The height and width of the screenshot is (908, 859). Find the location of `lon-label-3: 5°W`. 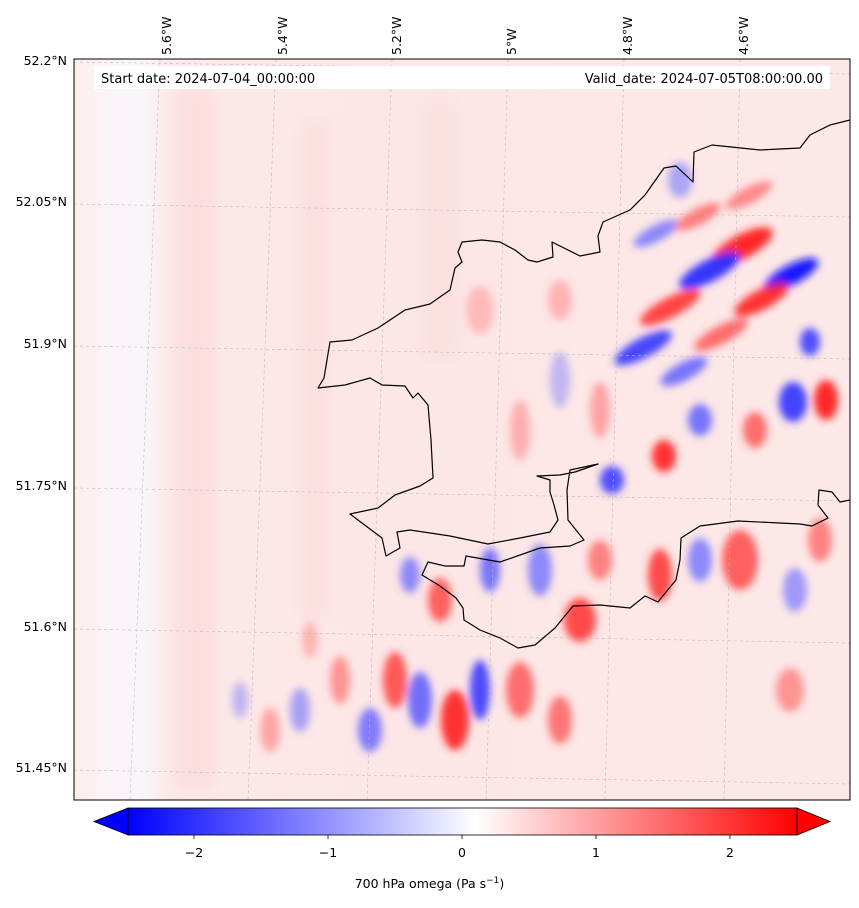

lon-label-3: 5°W is located at coordinates (511, 41).